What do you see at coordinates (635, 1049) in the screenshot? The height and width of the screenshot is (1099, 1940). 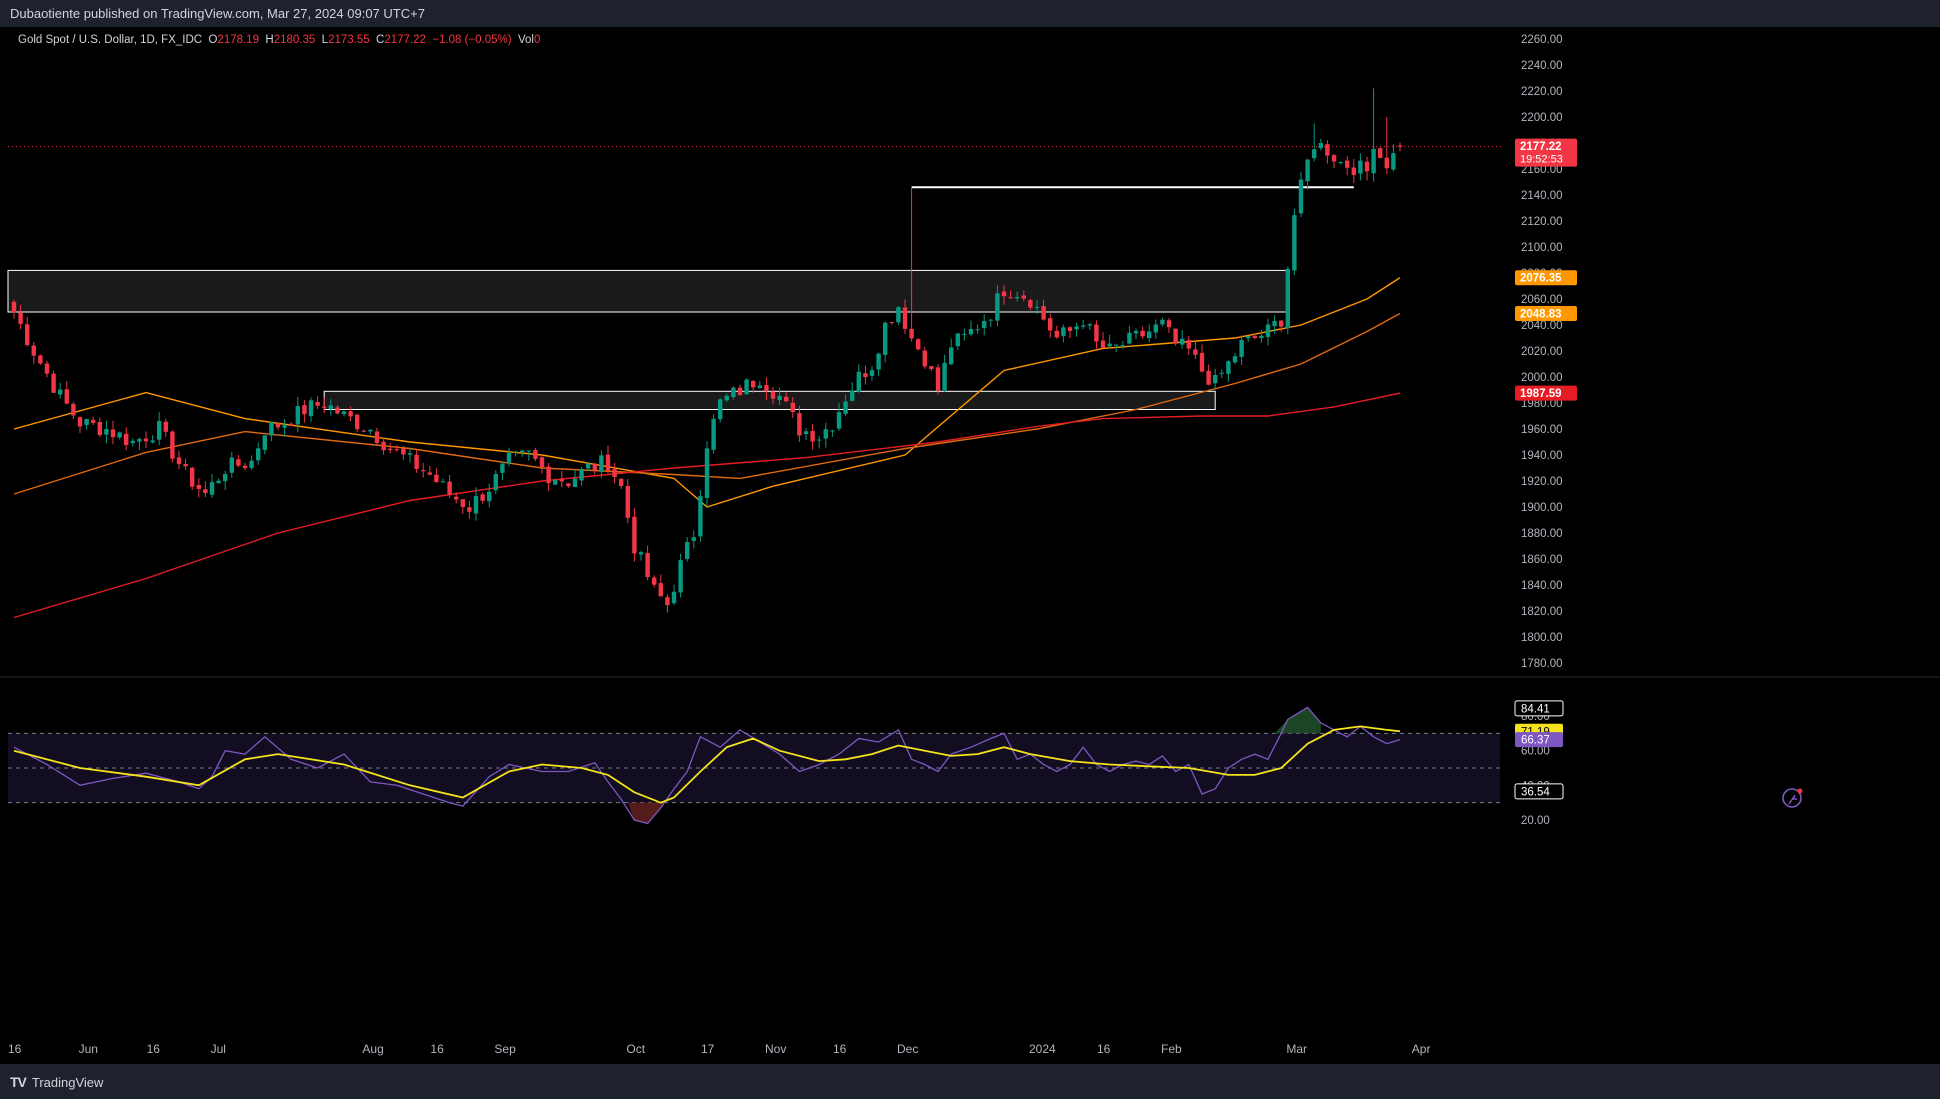 I see `time-axis-tick: Oct` at bounding box center [635, 1049].